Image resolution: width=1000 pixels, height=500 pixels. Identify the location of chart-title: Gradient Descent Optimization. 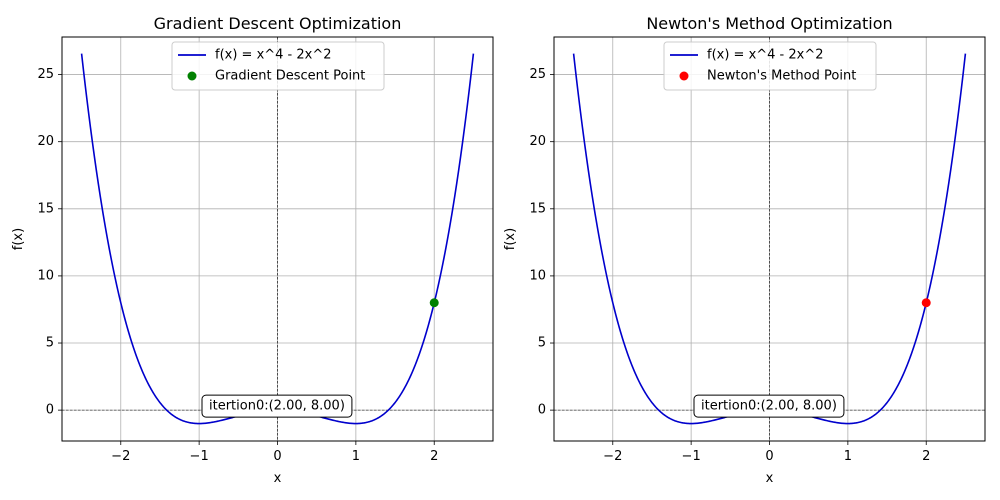
(278, 23).